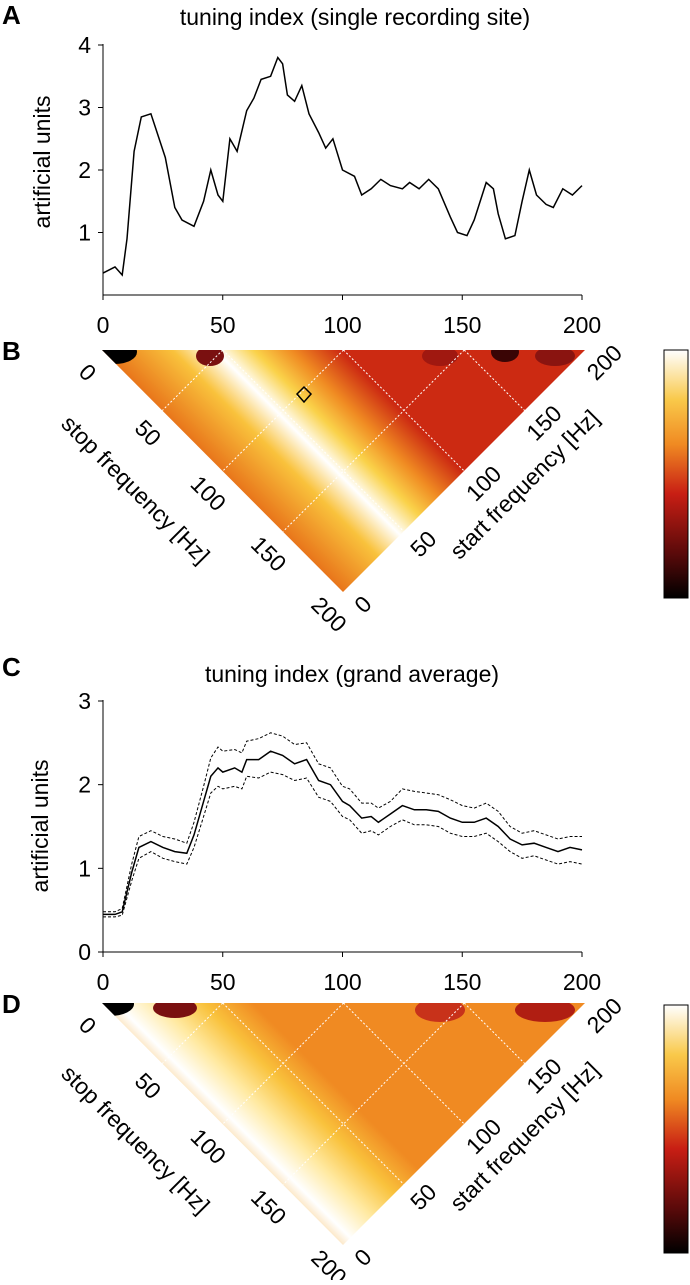 This screenshot has height=1285, width=690. Describe the element at coordinates (84, 952) in the screenshot. I see `y-tick-label: 0` at that location.